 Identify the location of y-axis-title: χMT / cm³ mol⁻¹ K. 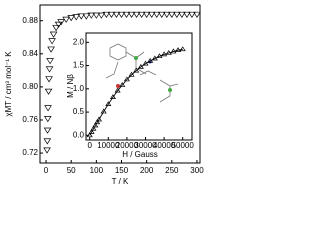
(8, 84).